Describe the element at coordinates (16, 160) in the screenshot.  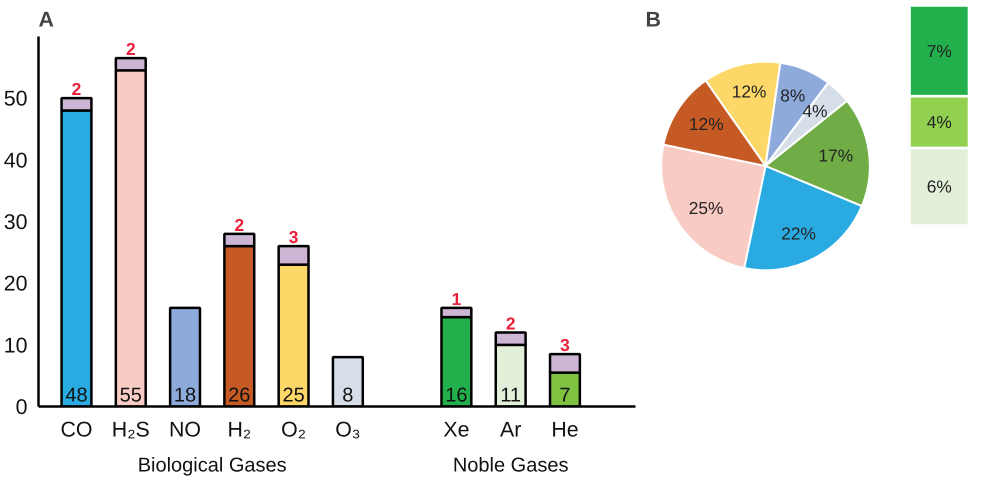
I see `y-tick-label: 40` at that location.